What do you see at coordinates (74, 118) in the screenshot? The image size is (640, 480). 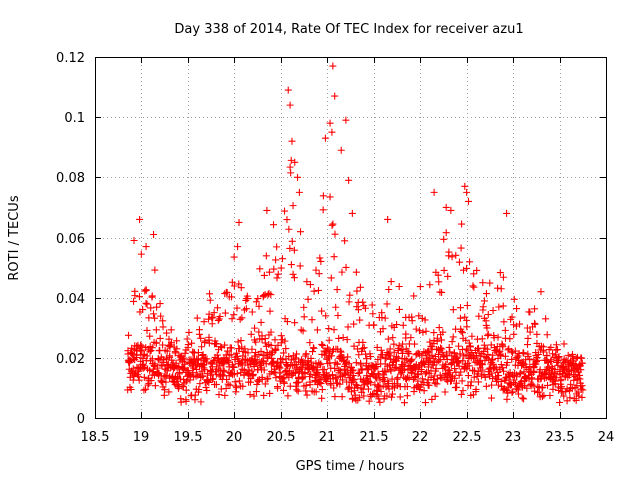 I see `y-tick-label: 0.1` at bounding box center [74, 118].